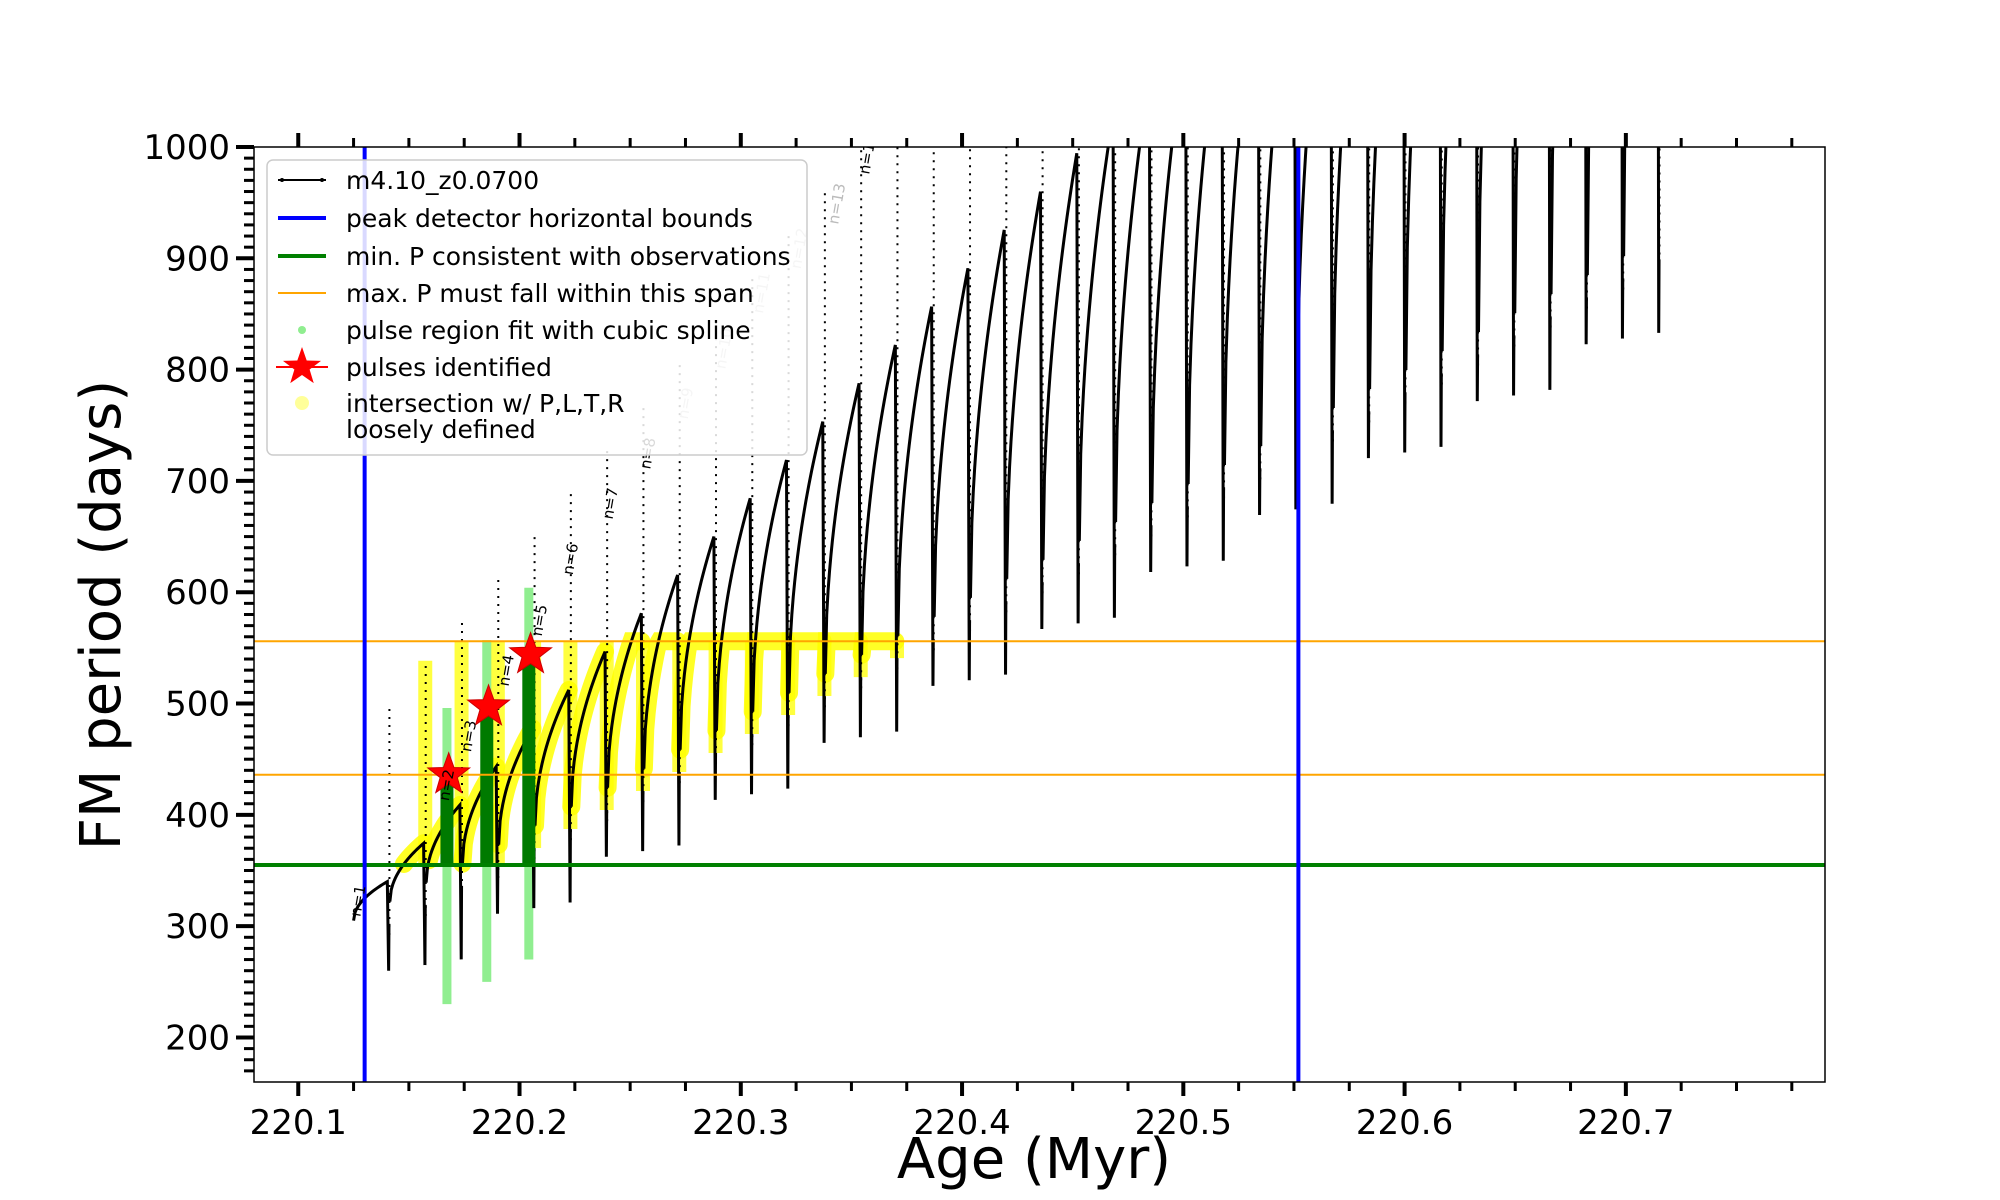  What do you see at coordinates (898, 104) in the screenshot?
I see `pulse-number-label: n=15` at bounding box center [898, 104].